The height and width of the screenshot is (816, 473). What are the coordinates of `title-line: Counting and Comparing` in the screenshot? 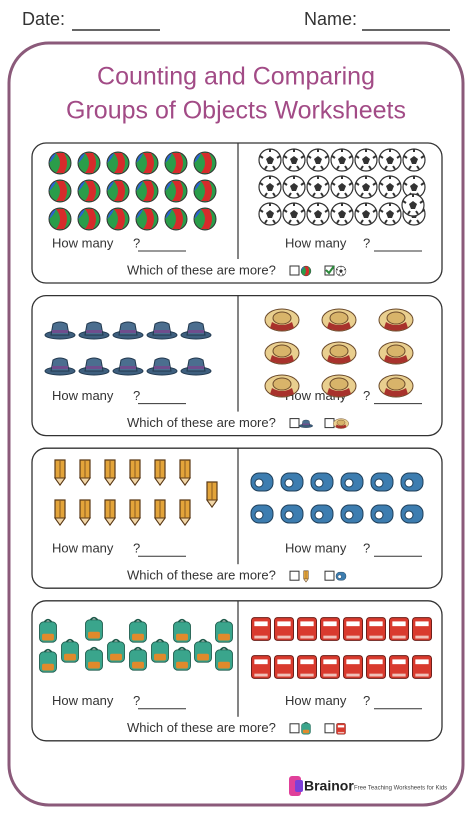 It's located at (236, 77).